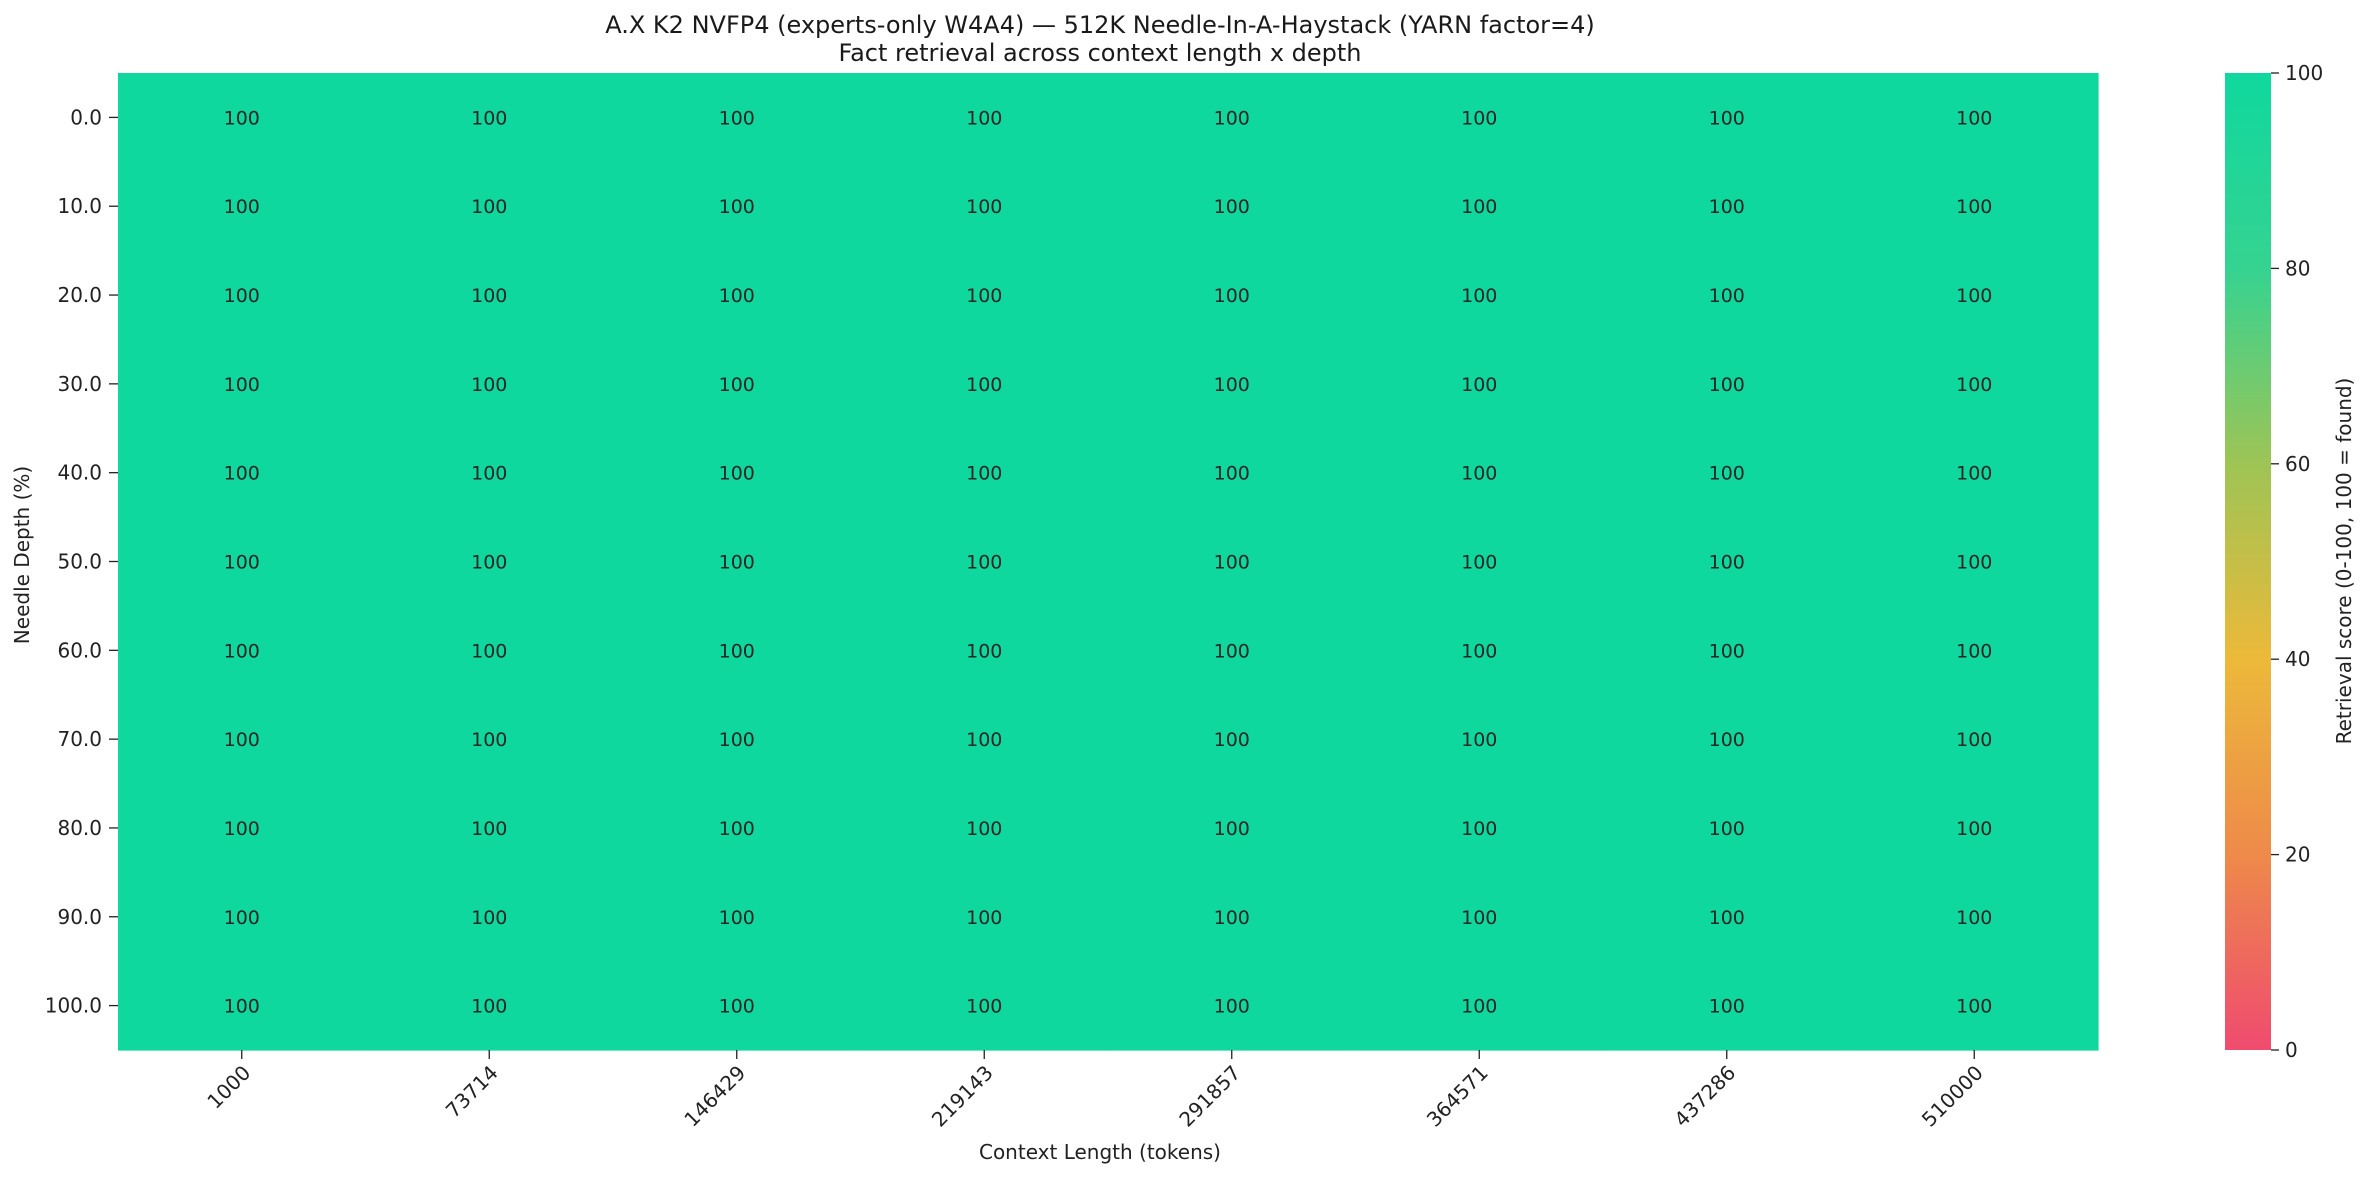  I want to click on y-axis-label: Needle Depth (%), so click(22, 555).